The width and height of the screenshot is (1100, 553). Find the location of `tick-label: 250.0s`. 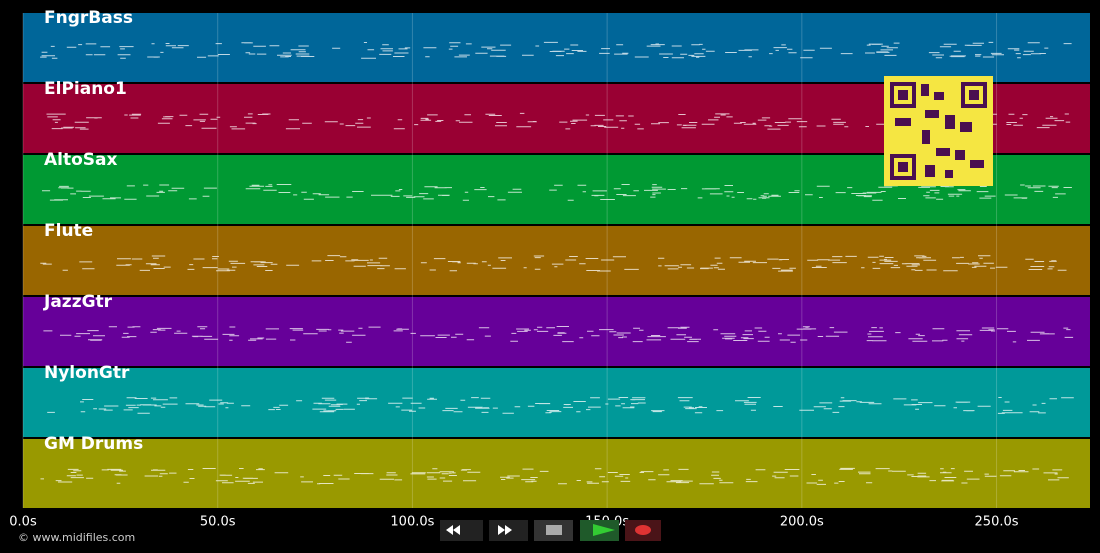

tick-label: 250.0s is located at coordinates (997, 522).